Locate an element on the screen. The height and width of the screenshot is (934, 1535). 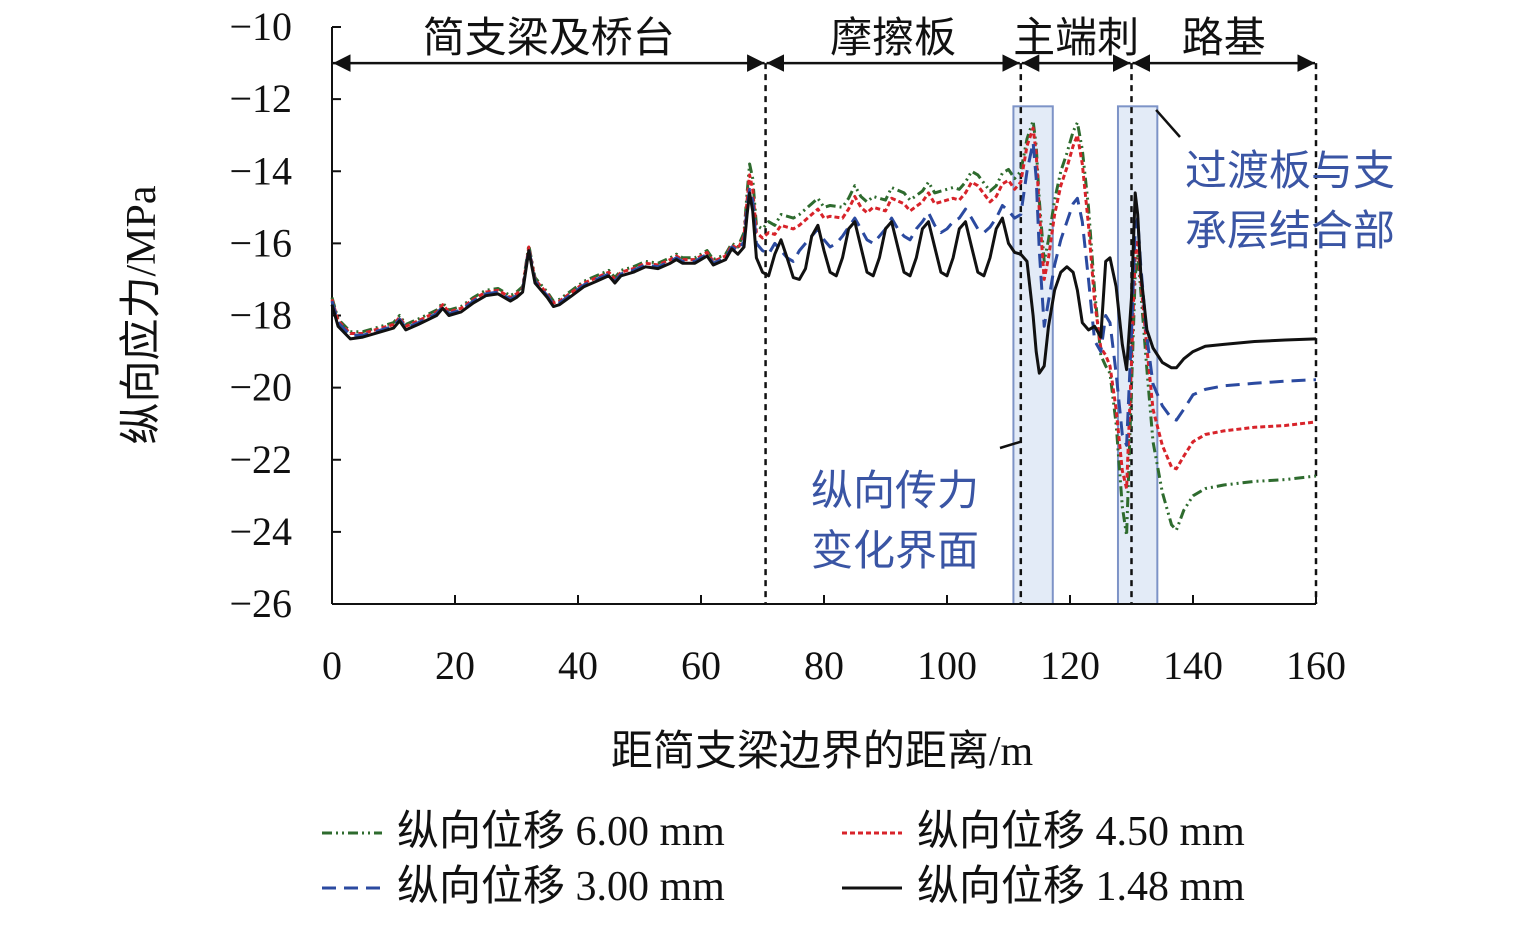
annotation-text-2-2: 承层结合部 is located at coordinates (1290, 232).